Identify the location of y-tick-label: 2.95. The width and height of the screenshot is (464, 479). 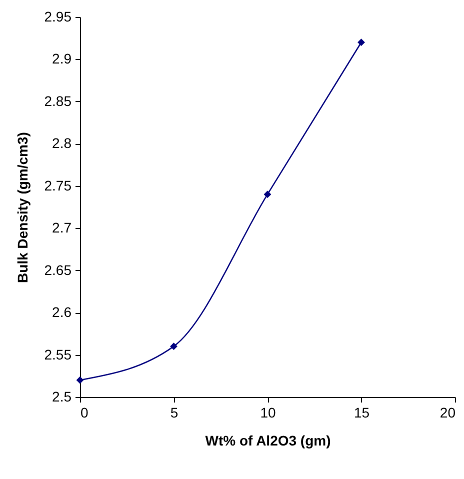
(58, 16).